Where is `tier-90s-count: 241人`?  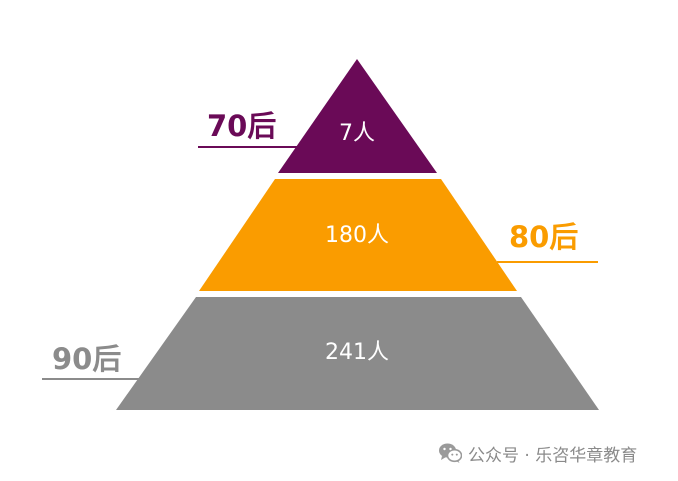 tier-90s-count: 241人 is located at coordinates (357, 352).